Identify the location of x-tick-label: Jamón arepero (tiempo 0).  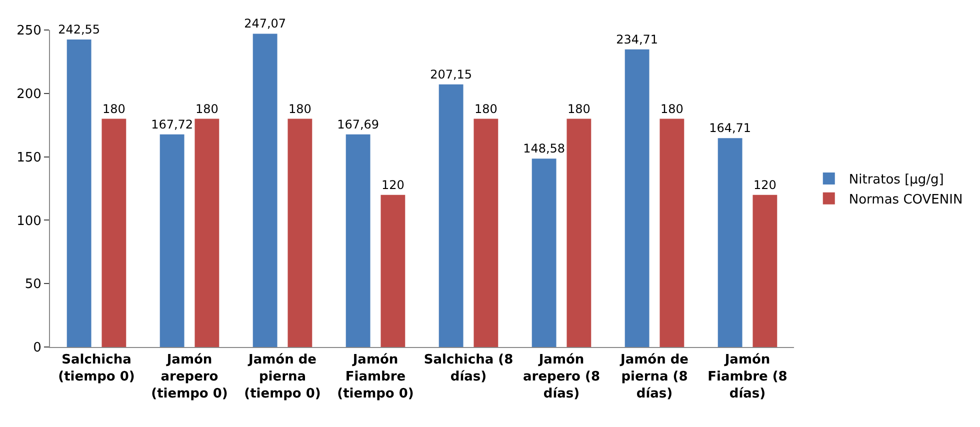
(189, 377).